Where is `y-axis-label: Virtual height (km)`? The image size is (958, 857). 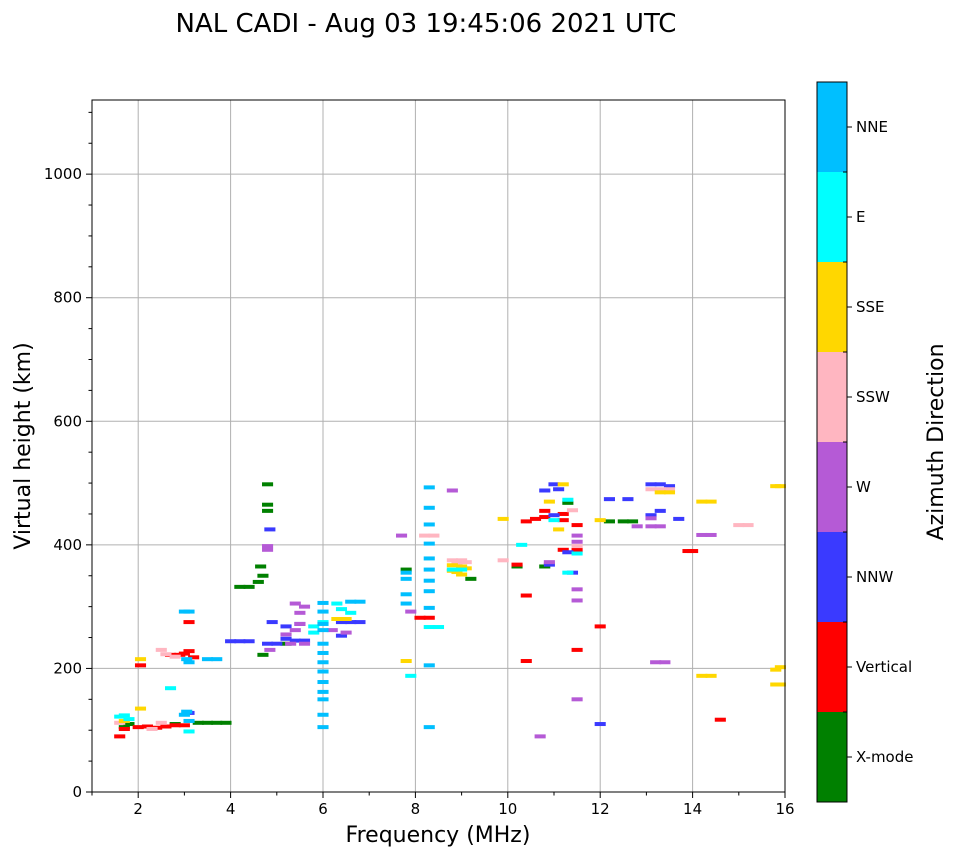
y-axis-label: Virtual height (km) is located at coordinates (23, 445).